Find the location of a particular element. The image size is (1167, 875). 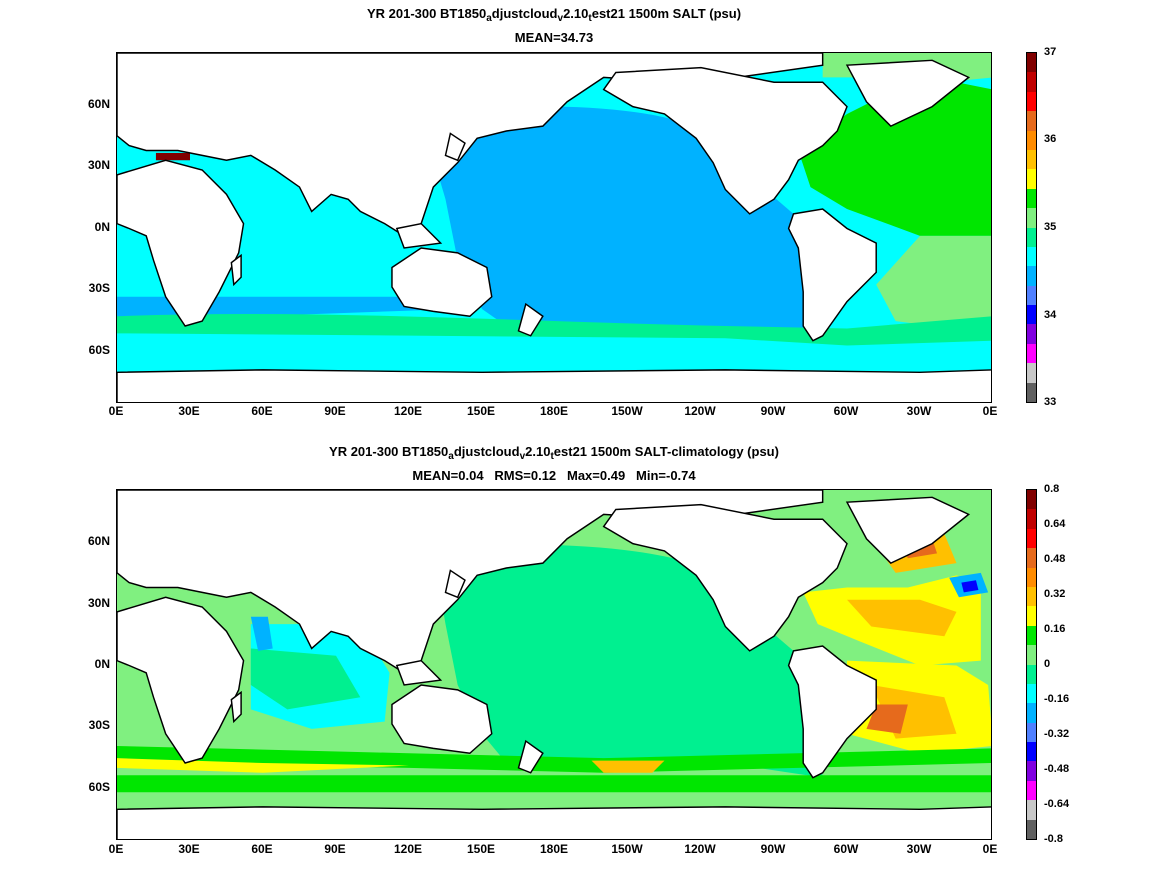

colorbar-tick: 37 is located at coordinates (1050, 52).